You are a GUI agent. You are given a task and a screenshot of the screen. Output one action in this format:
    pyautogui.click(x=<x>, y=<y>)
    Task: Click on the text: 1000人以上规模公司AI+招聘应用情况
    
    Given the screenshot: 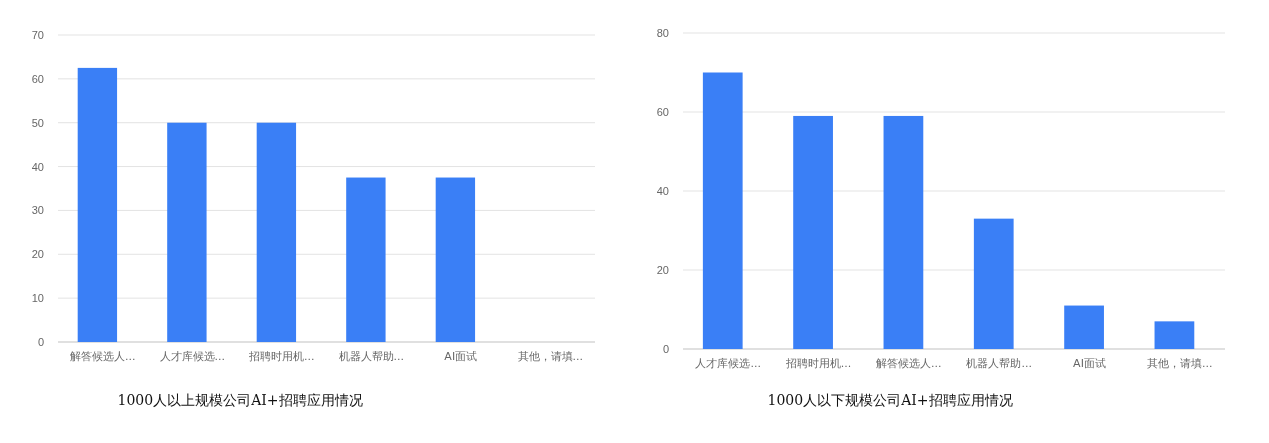 What is the action you would take?
    pyautogui.click(x=240, y=400)
    